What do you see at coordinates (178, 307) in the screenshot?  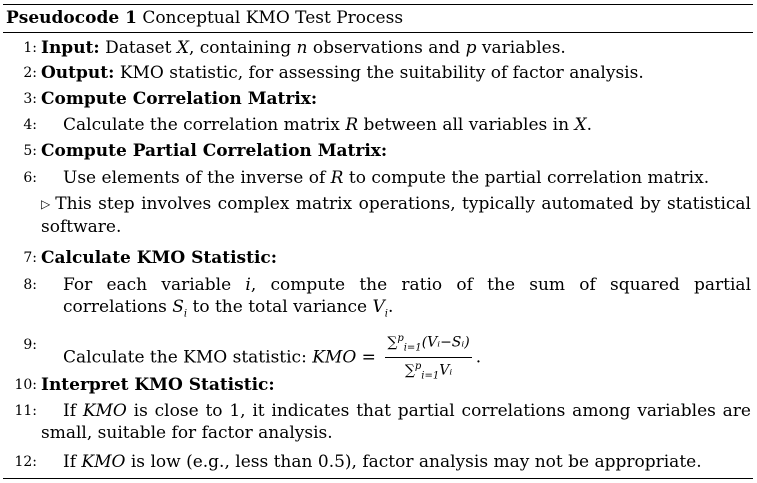 I see `math: S` at bounding box center [178, 307].